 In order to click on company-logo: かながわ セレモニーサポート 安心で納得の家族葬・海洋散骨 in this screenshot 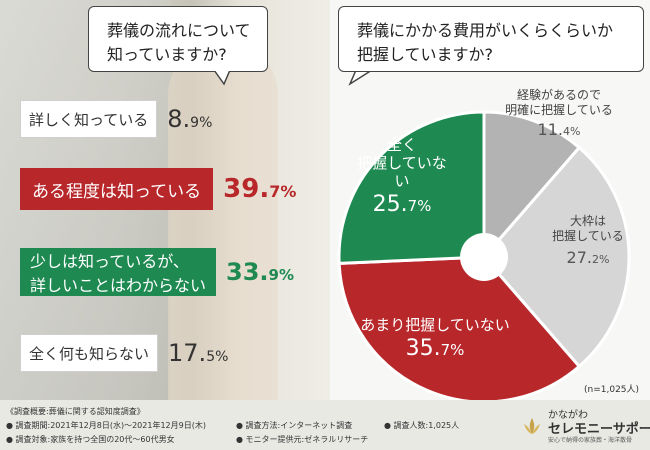, I will do `click(585, 426)`.